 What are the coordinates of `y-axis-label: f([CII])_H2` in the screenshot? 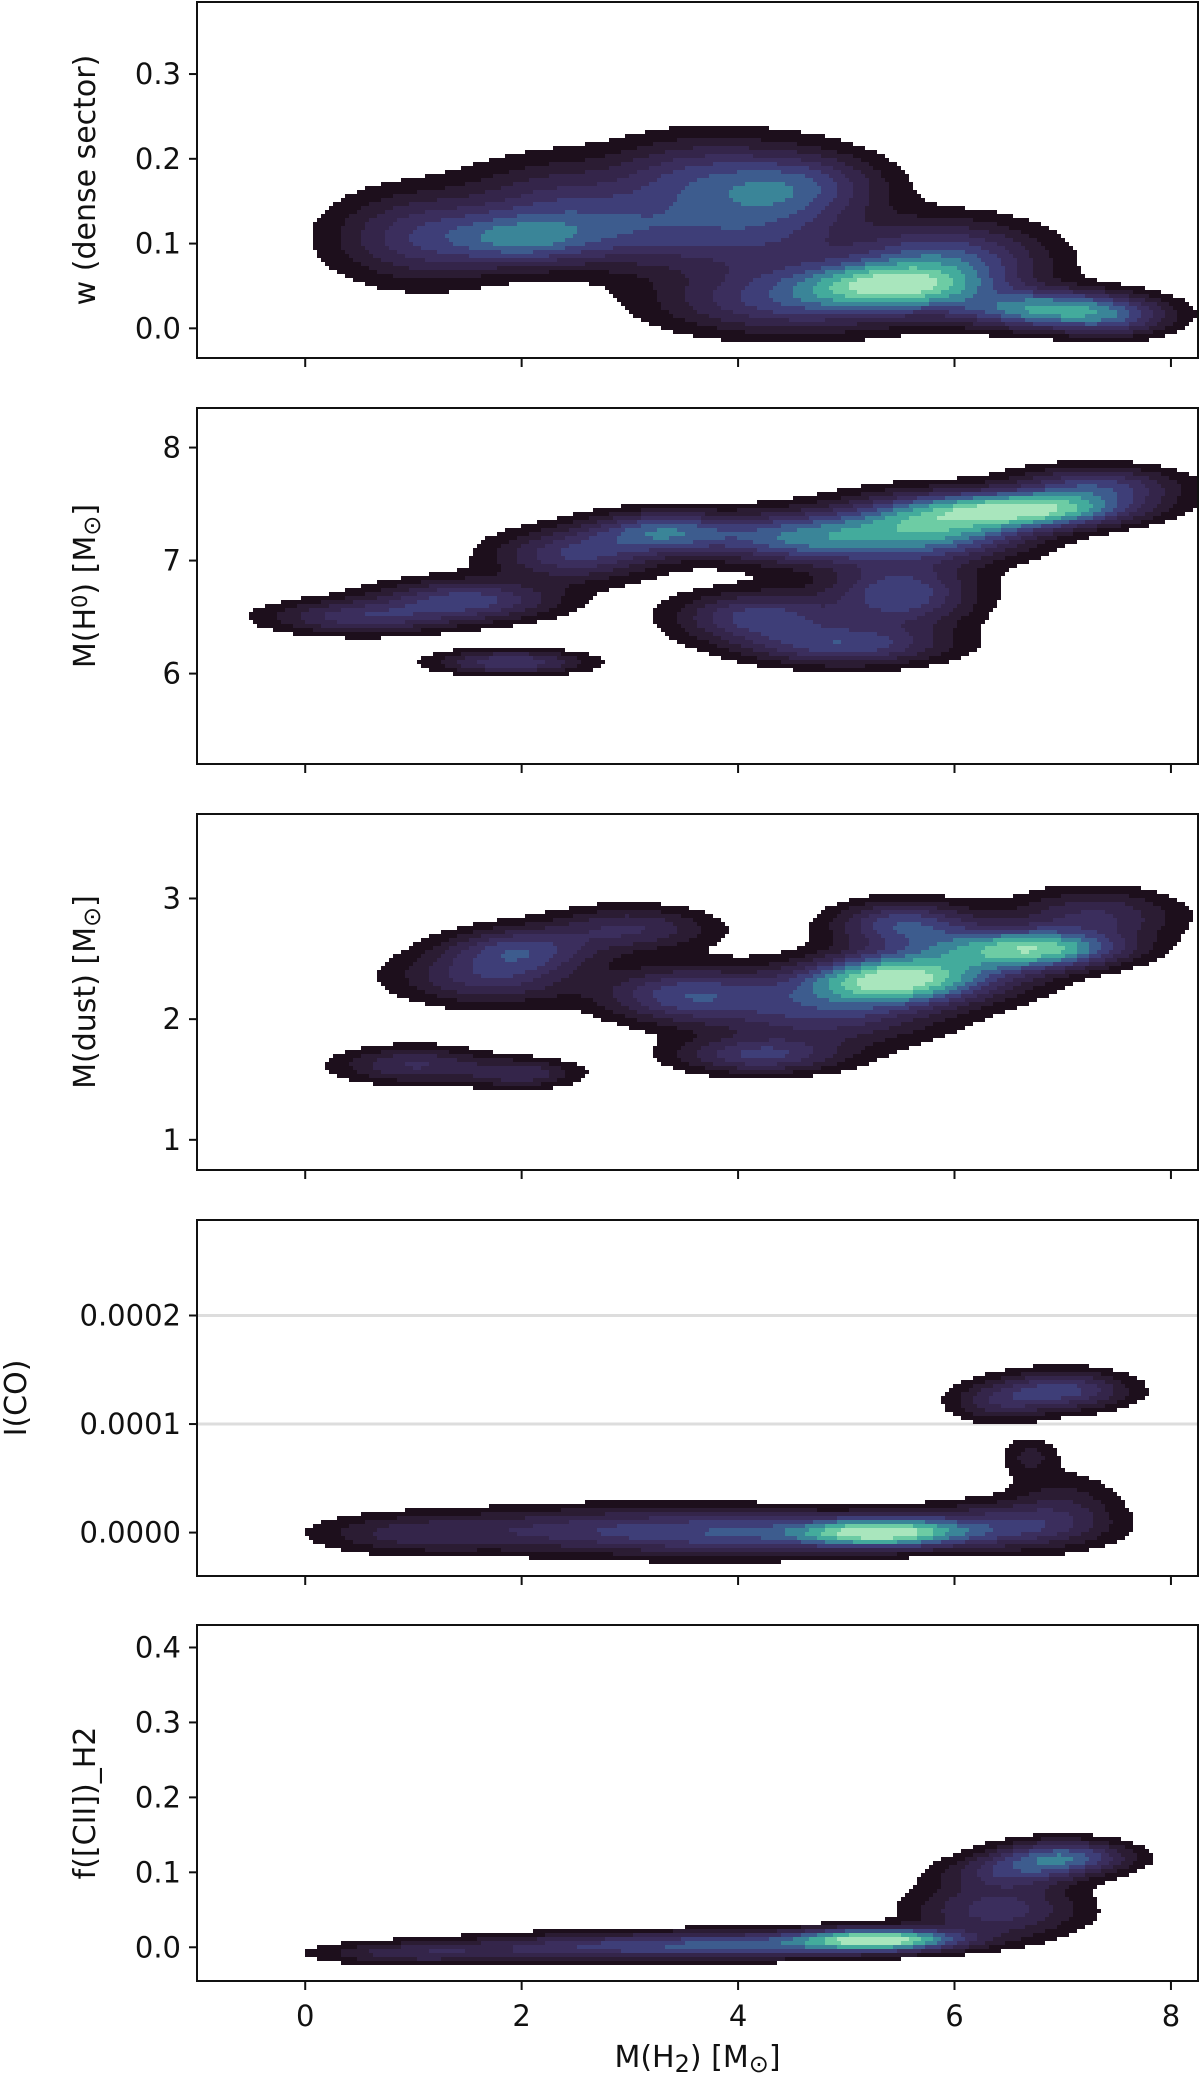 It's located at (85, 1803).